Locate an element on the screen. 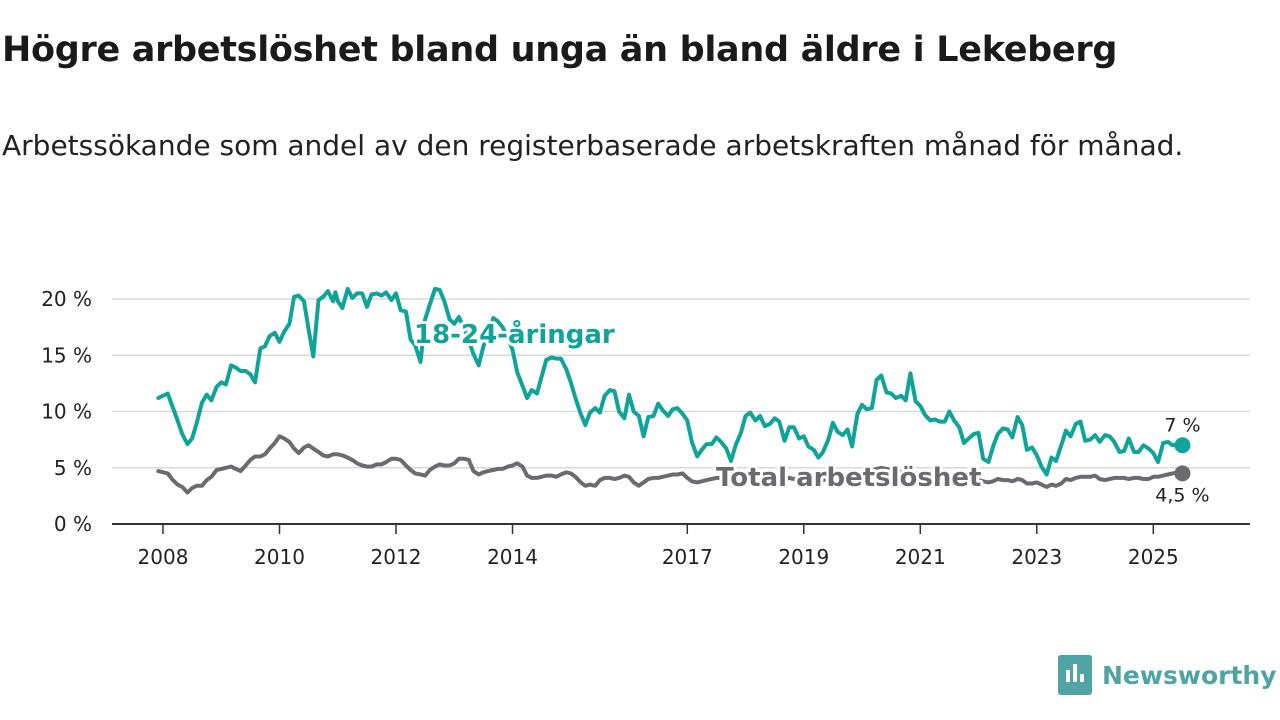 The height and width of the screenshot is (720, 1280). y-tick-label: 20 % is located at coordinates (66, 299).